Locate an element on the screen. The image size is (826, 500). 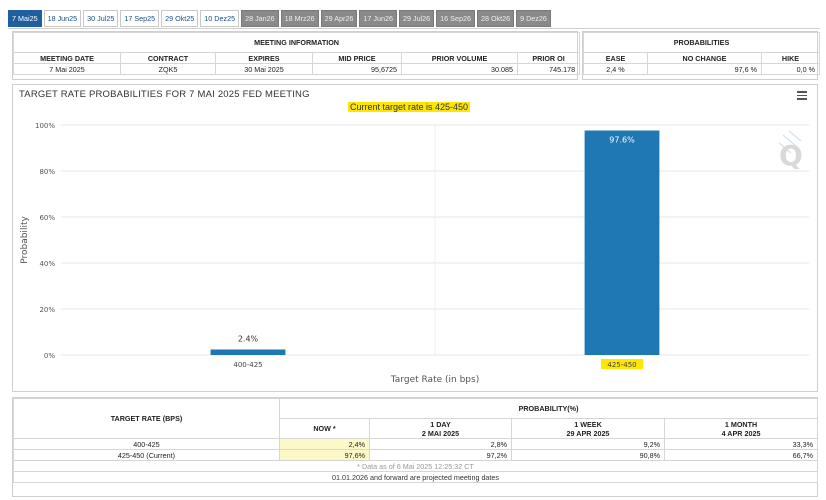
probabilities-title: PROBABILITIES is located at coordinates (701, 42).